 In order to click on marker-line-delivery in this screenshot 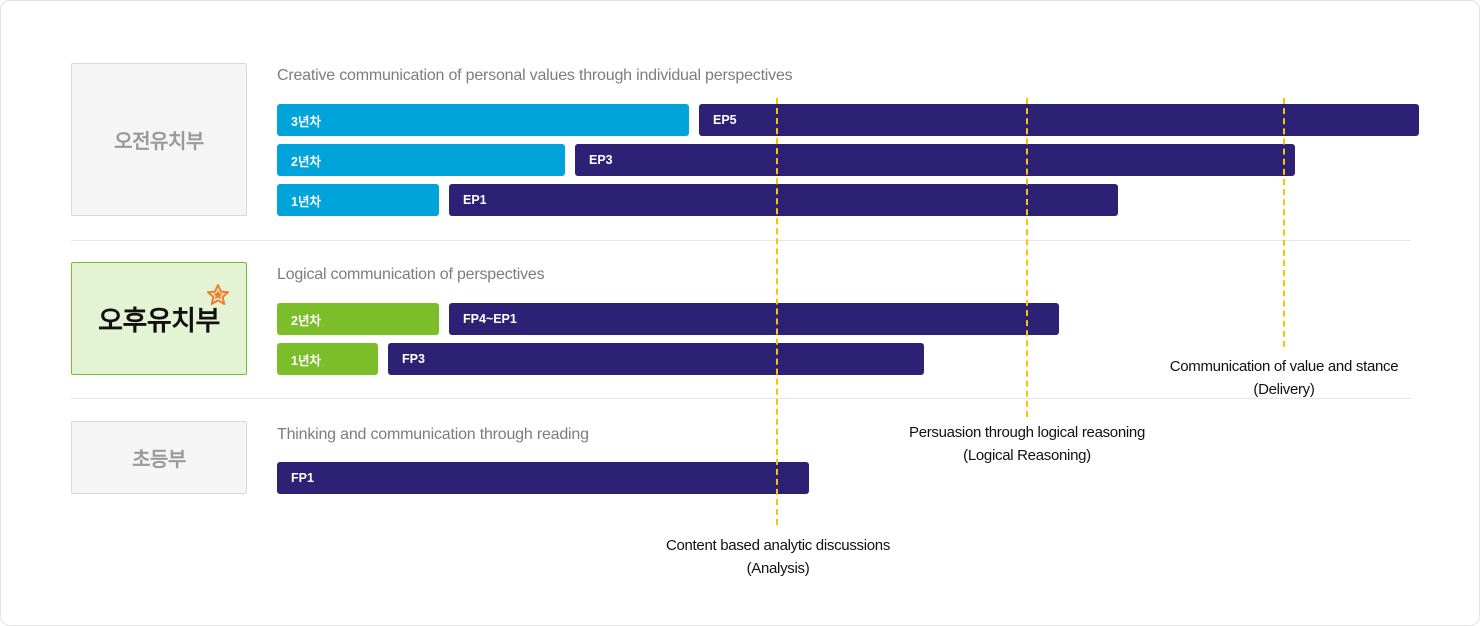, I will do `click(1284, 222)`.